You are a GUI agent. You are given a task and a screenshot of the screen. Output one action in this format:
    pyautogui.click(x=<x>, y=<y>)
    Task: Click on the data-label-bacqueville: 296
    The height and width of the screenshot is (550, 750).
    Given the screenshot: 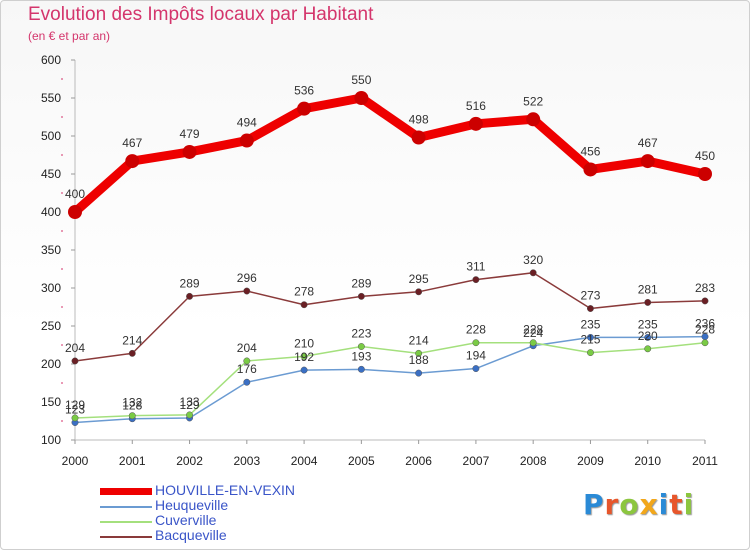 What is the action you would take?
    pyautogui.click(x=247, y=278)
    